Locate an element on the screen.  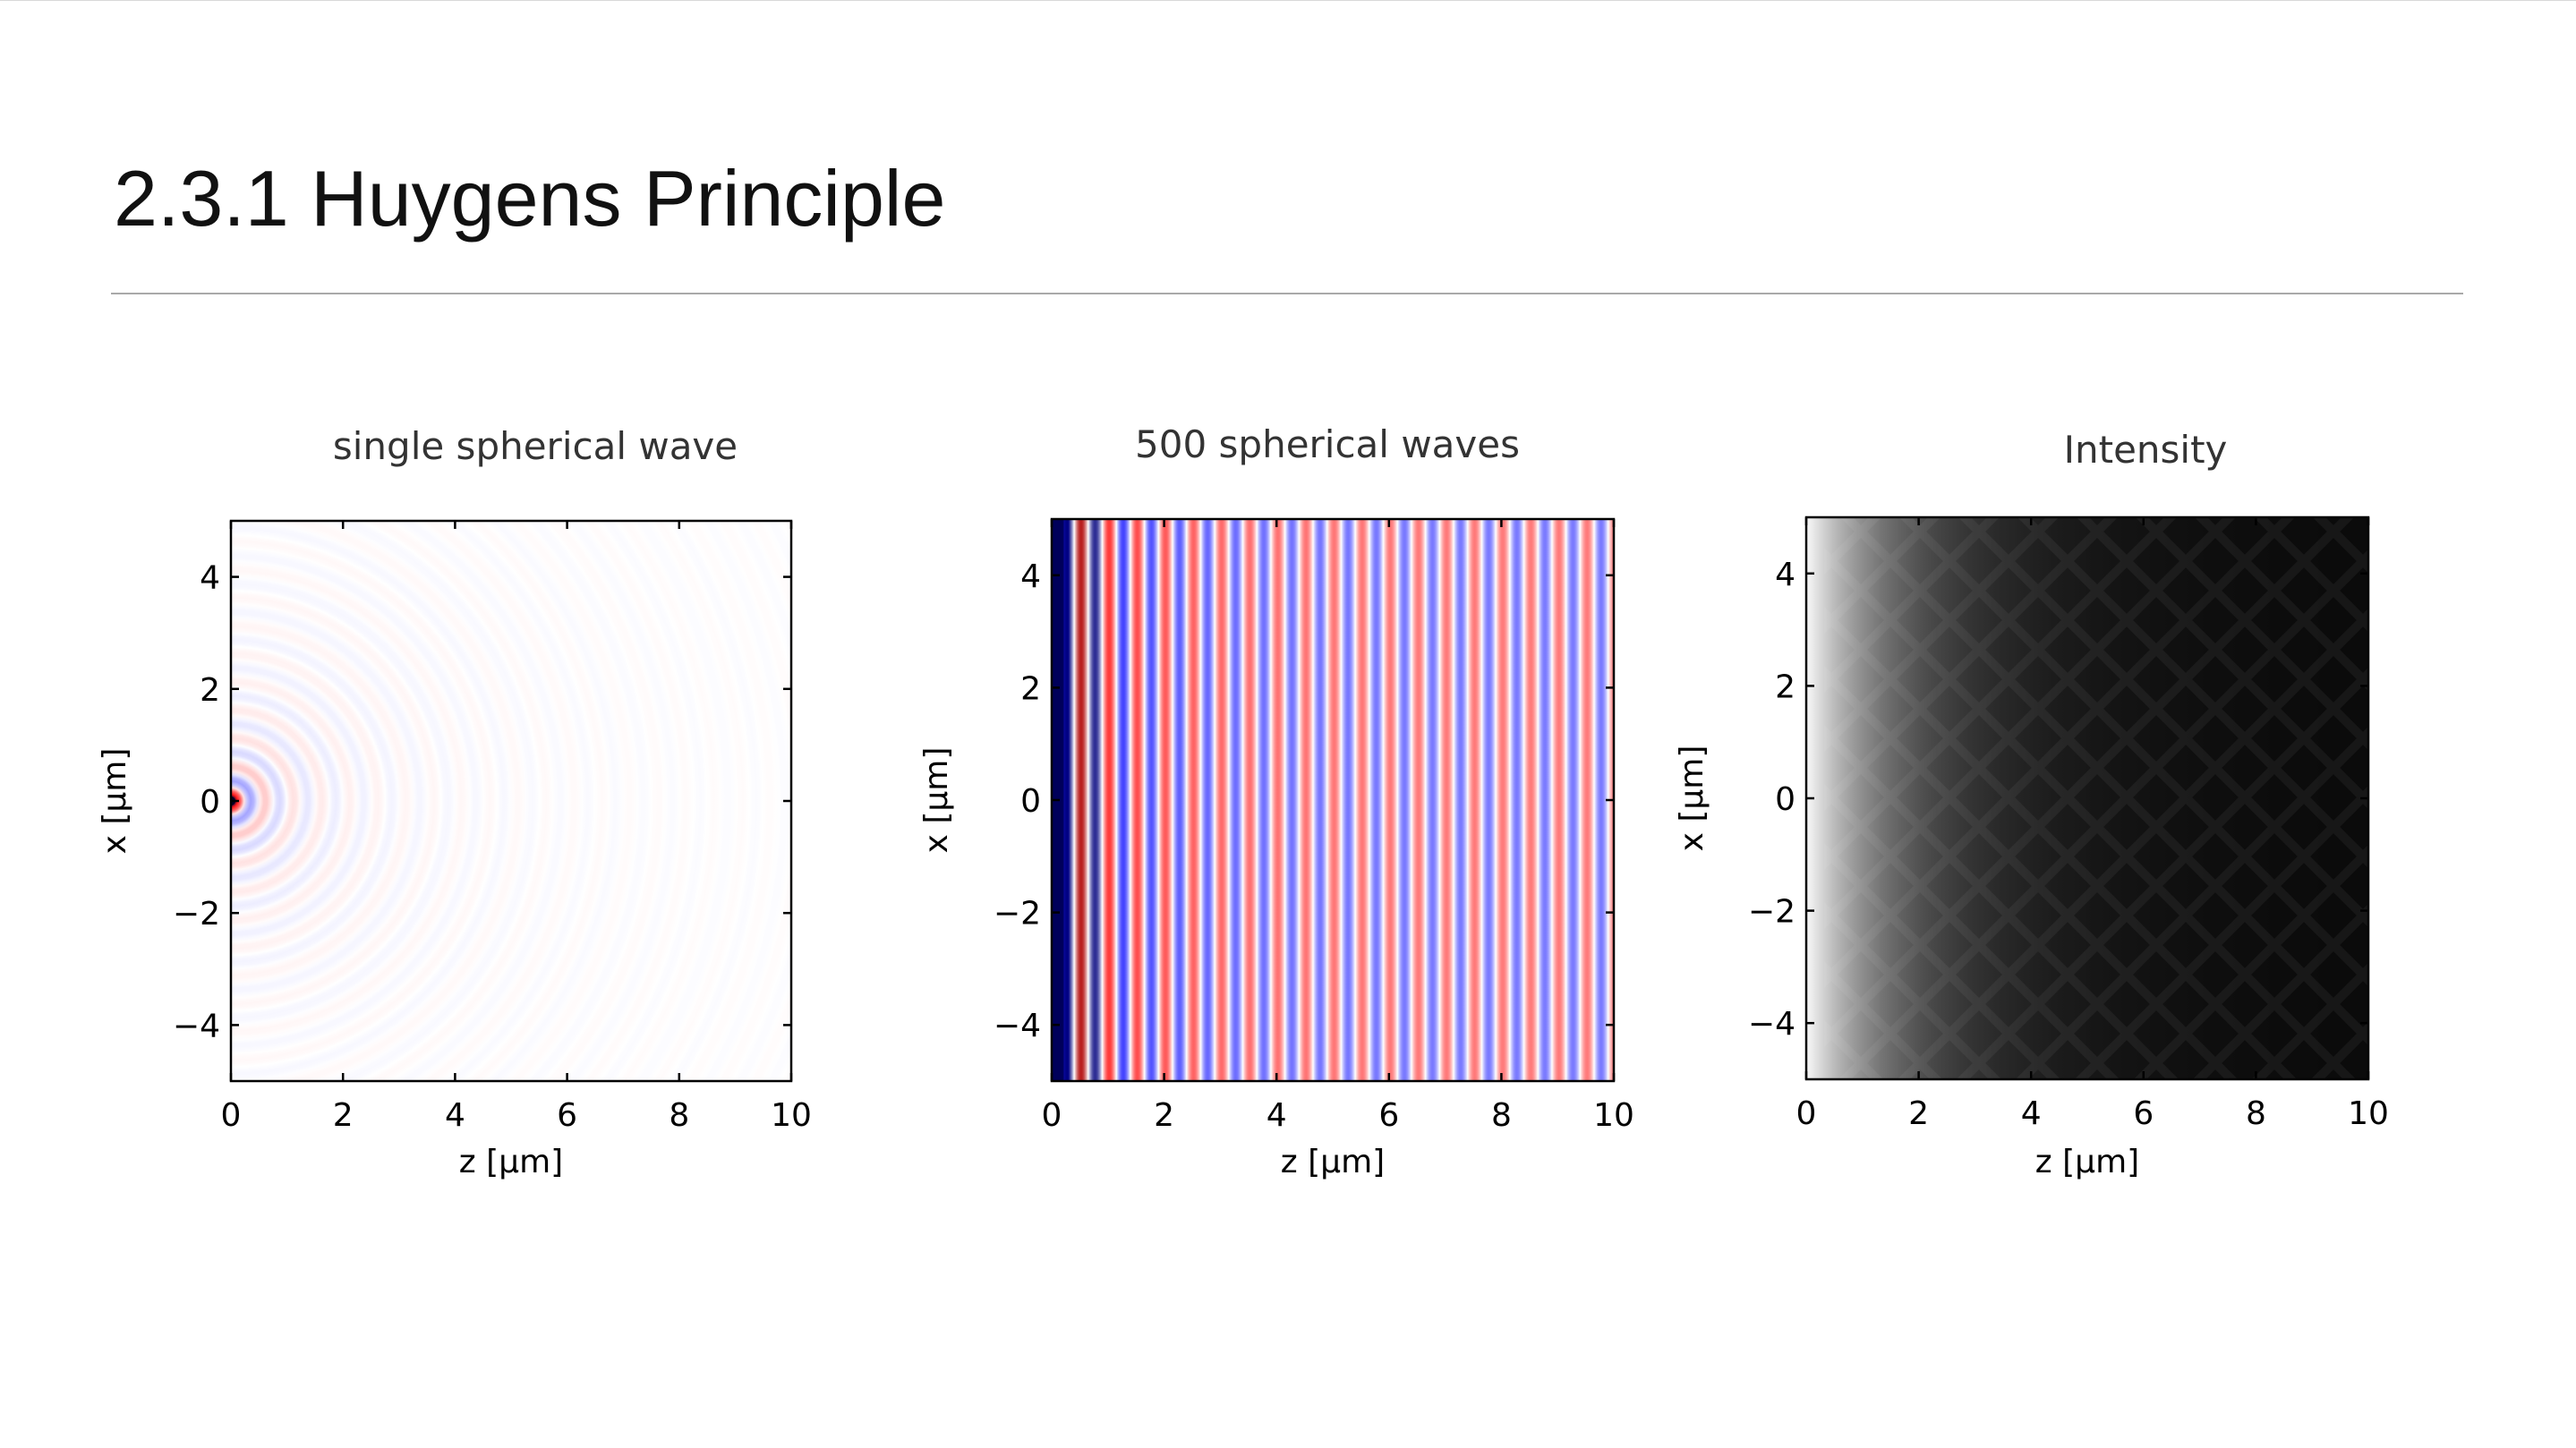
intensity-ripple-overlay is located at coordinates (2096, 798).